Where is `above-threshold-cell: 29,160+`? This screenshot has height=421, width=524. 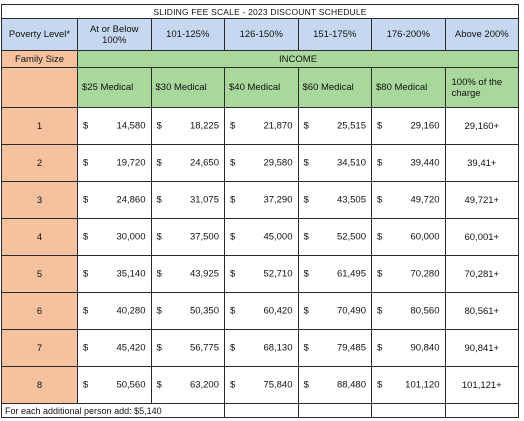 above-threshold-cell: 29,160+ is located at coordinates (482, 126).